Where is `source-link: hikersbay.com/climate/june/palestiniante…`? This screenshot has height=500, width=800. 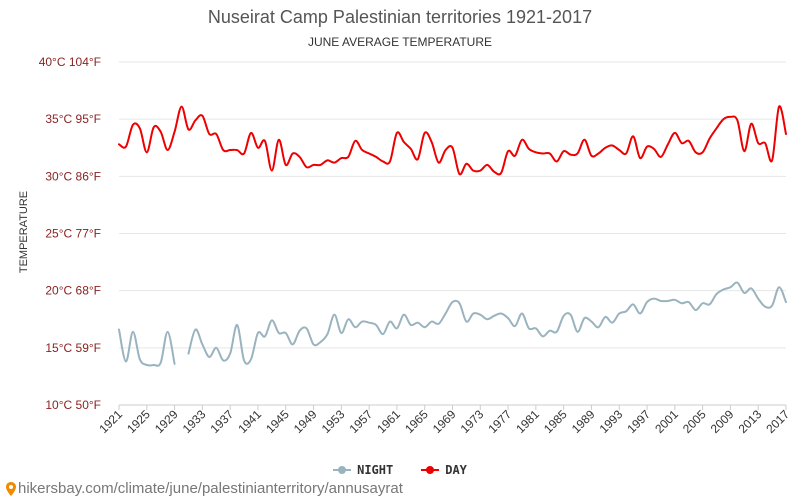 source-link: hikersbay.com/climate/june/palestiniante… is located at coordinates (204, 488).